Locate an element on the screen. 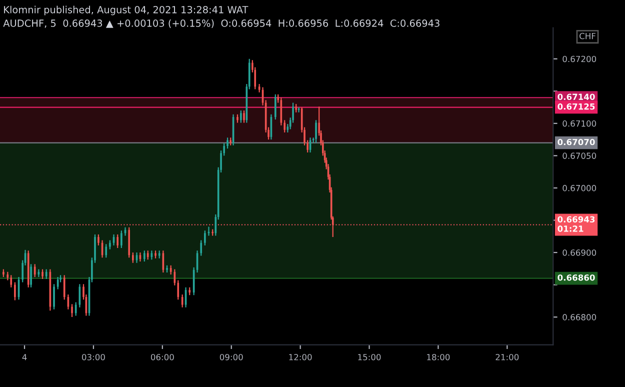  x-tick-label: 06:00 is located at coordinates (162, 357).